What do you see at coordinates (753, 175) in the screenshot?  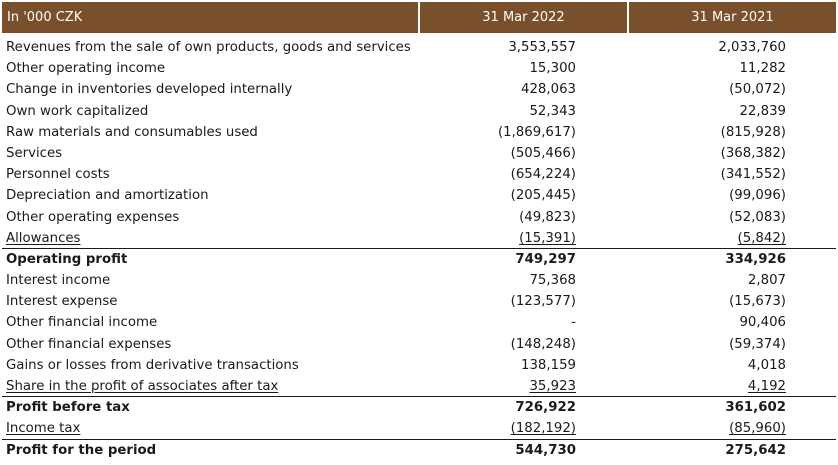 I see `value-2021: (341,552)` at bounding box center [753, 175].